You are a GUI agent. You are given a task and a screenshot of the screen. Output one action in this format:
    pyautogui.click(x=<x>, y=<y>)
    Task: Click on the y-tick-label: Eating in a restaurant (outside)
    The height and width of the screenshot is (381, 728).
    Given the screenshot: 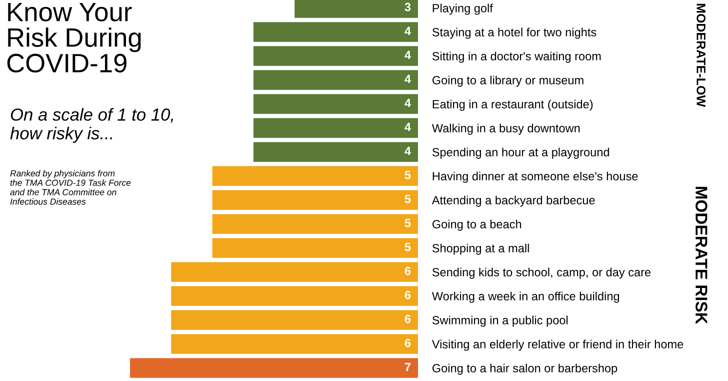 What is the action you would take?
    pyautogui.click(x=512, y=105)
    